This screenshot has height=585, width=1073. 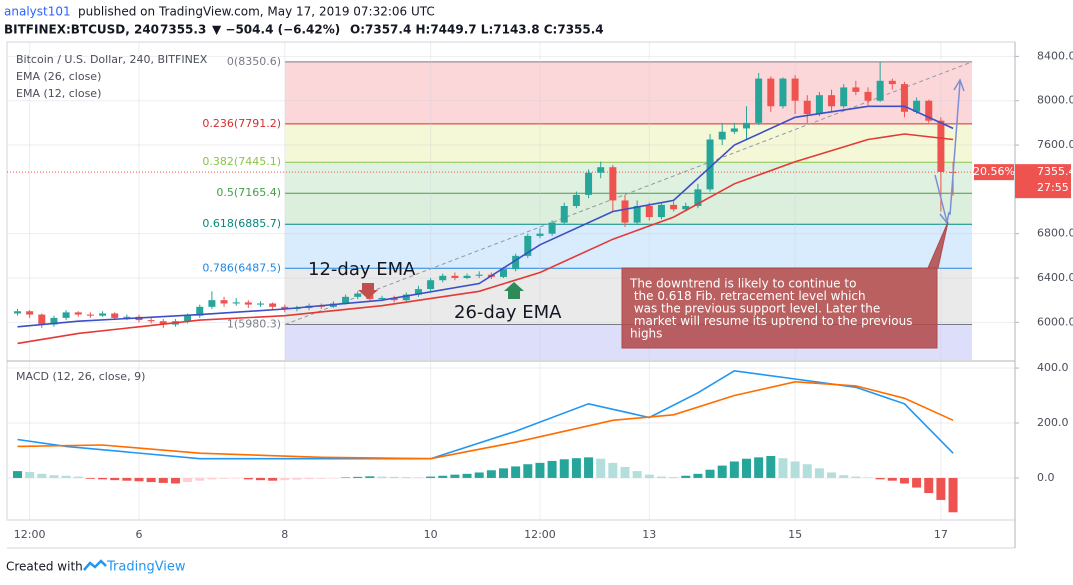 I want to click on price-tag, so click(x=1043, y=181).